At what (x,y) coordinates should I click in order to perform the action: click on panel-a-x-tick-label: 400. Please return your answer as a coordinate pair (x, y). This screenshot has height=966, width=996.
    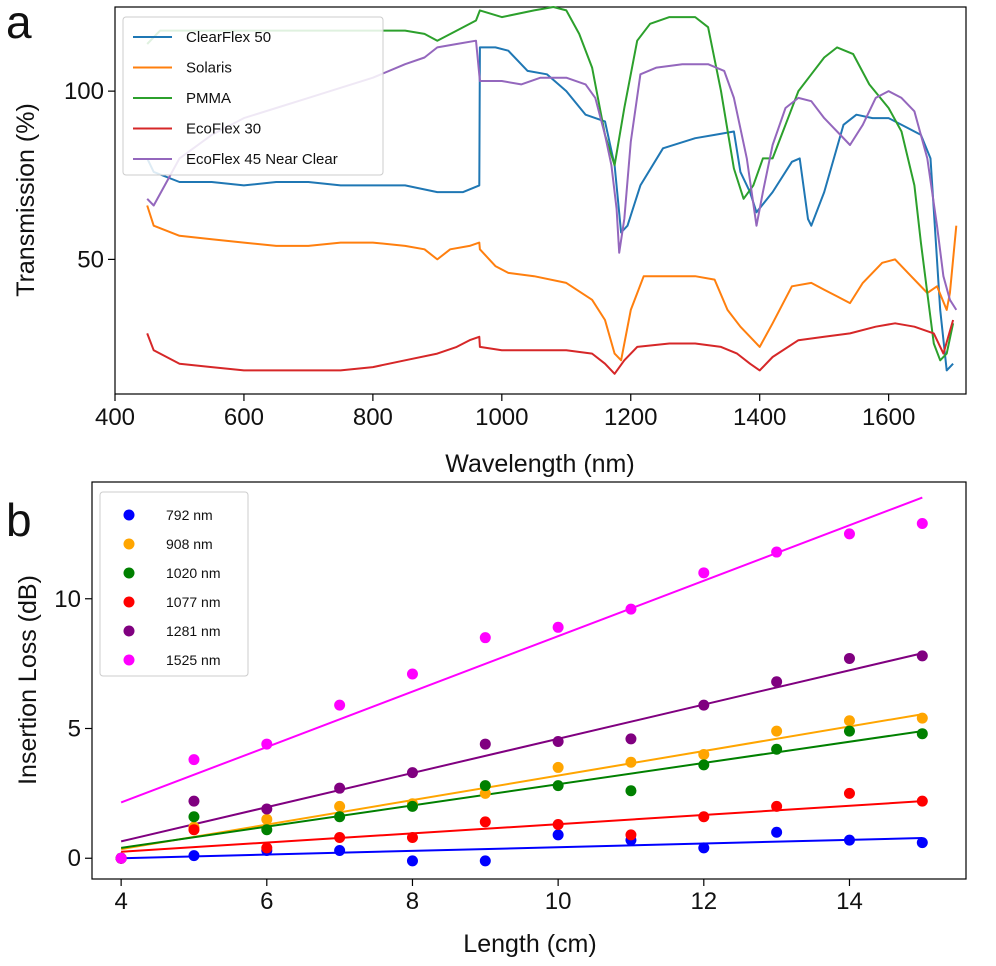
    Looking at the image, I should click on (115, 417).